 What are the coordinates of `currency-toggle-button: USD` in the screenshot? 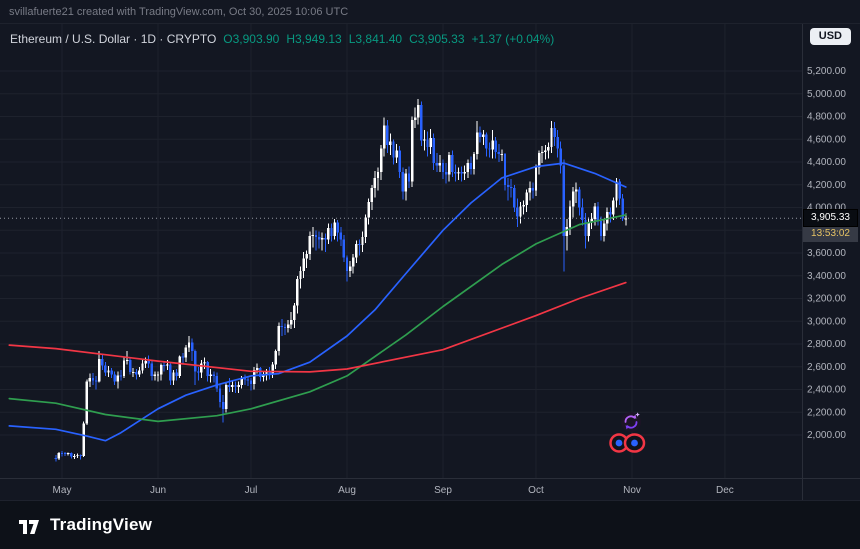 It's located at (830, 36).